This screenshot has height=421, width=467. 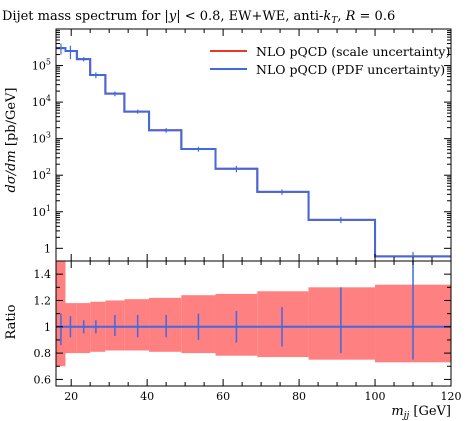 I want to click on x-tick-label: 80, so click(x=299, y=396).